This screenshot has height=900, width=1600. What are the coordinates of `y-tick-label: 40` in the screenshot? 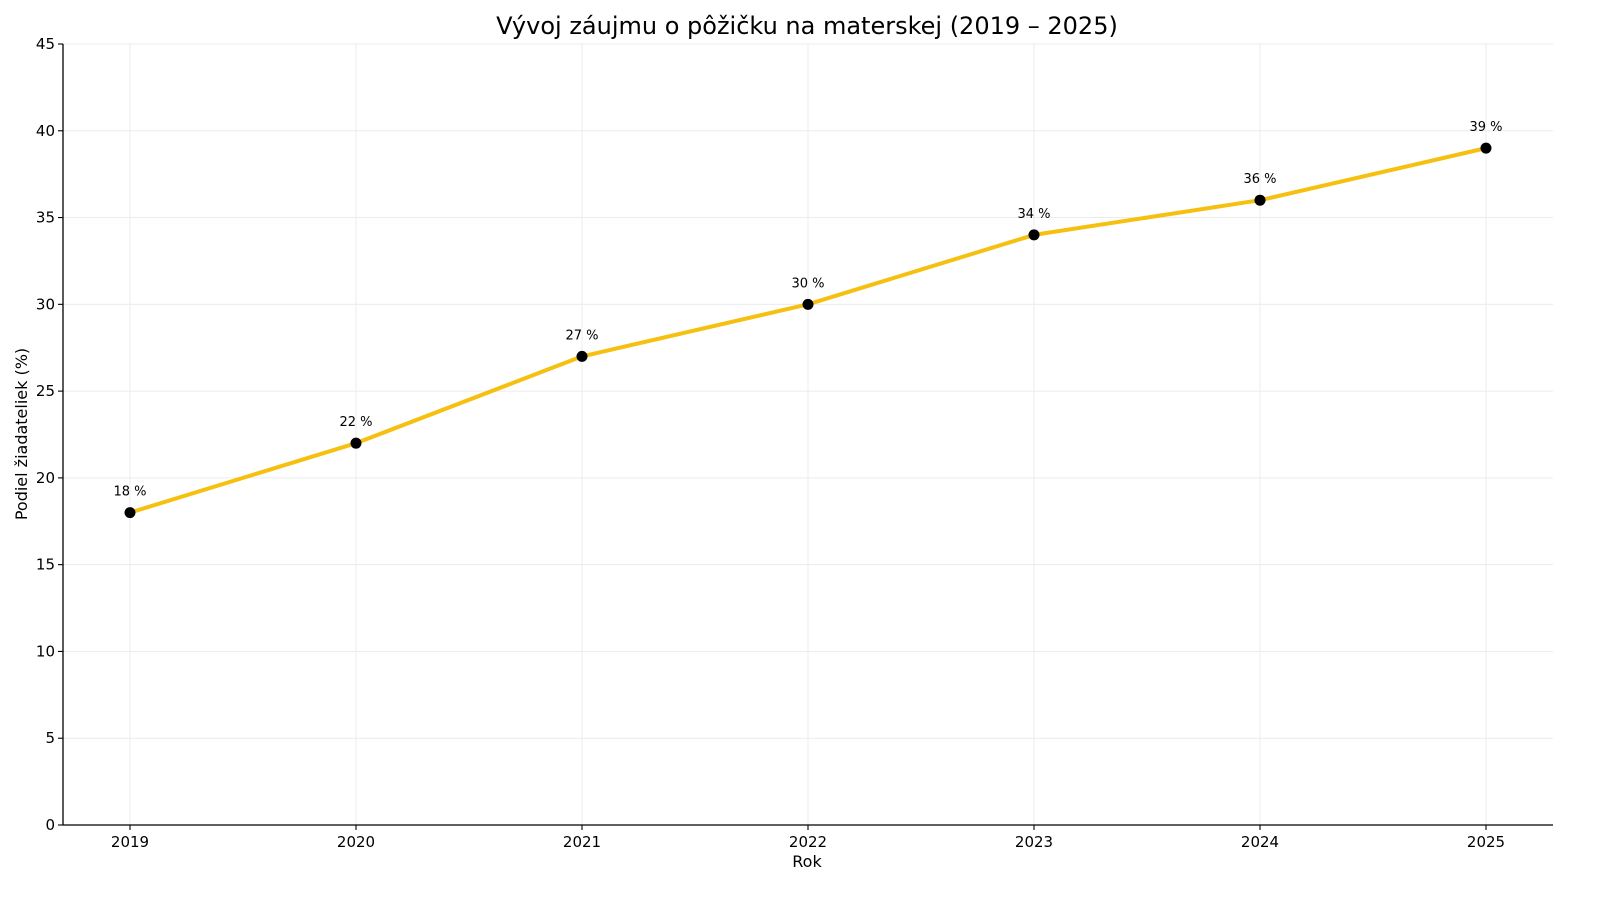 It's located at (45, 131).